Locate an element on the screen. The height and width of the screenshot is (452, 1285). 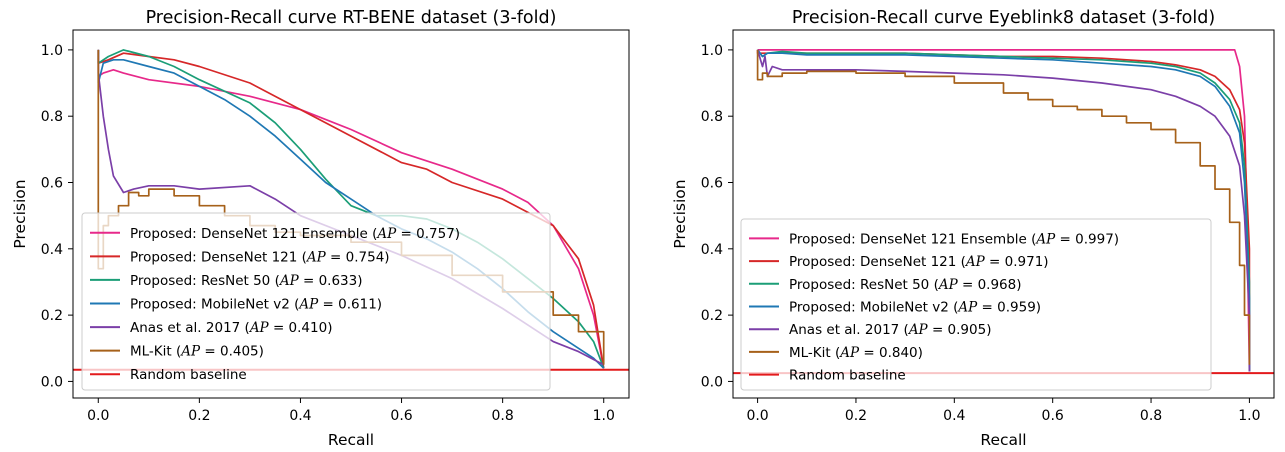
eyeblink8-y-tick-label: 0.2 is located at coordinates (712, 316).